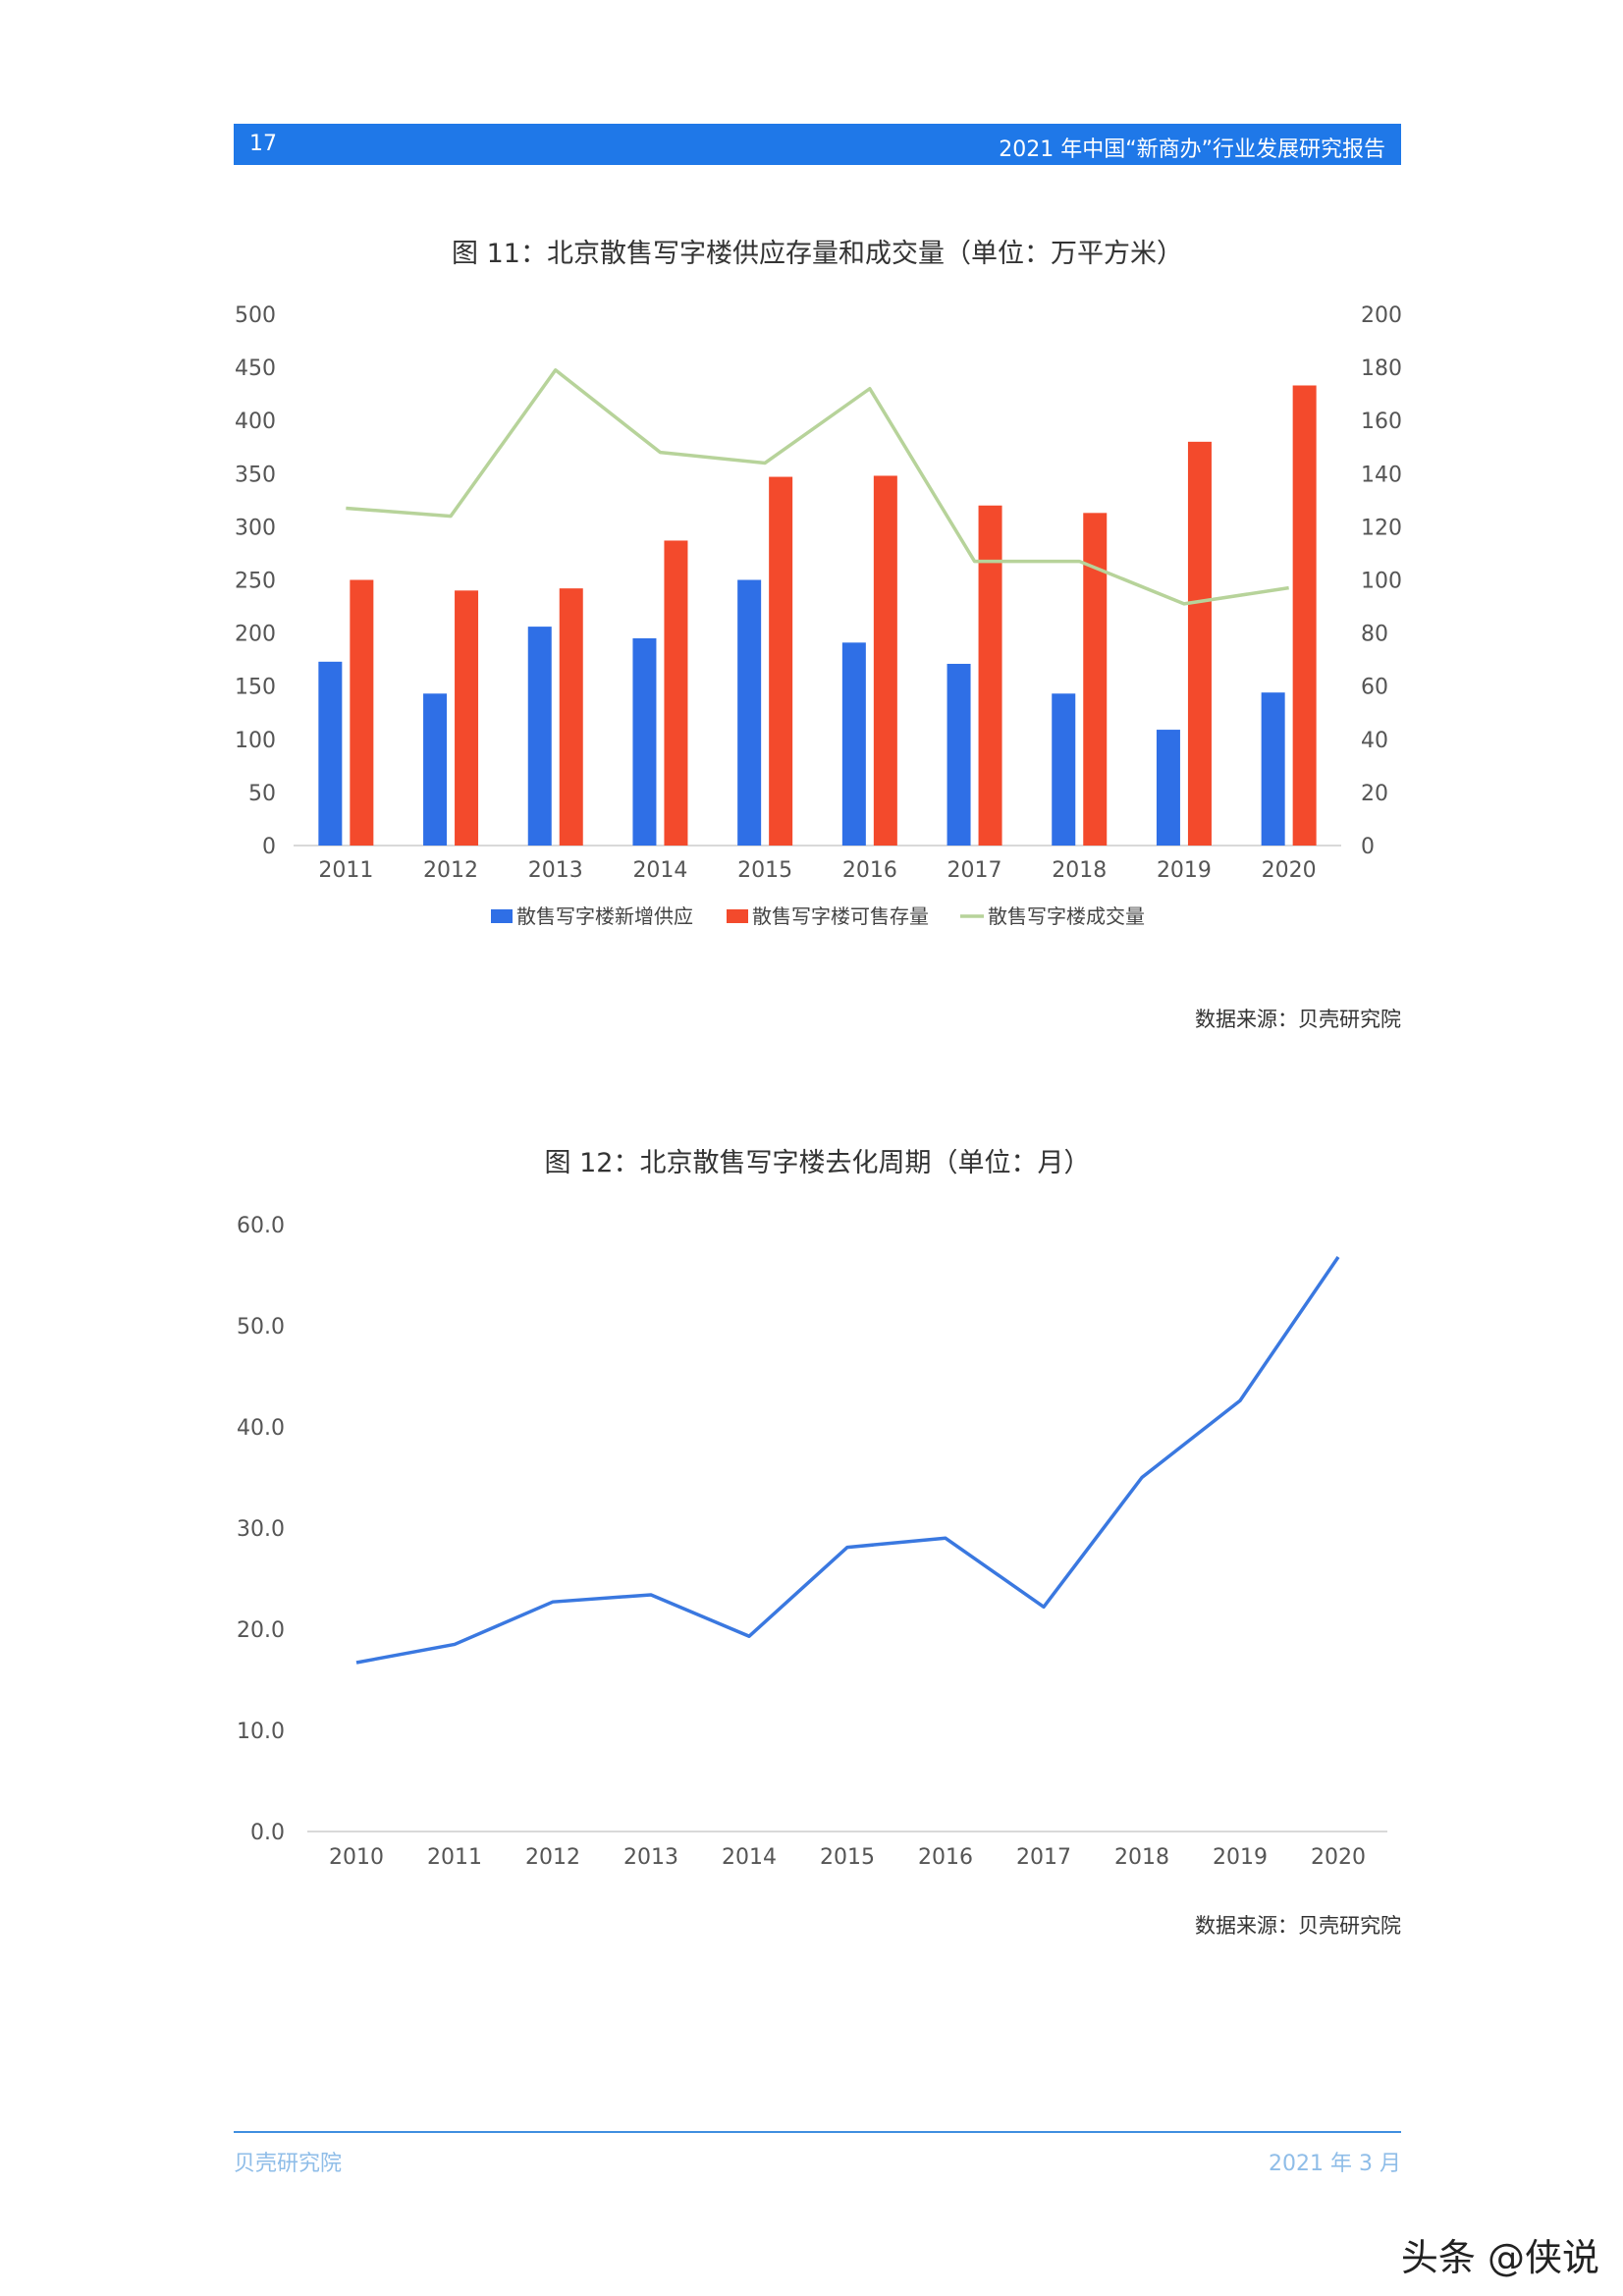 Image resolution: width=1623 pixels, height=2296 pixels. Describe the element at coordinates (255, 582) in the screenshot. I see `y-tick-left: 250` at that location.